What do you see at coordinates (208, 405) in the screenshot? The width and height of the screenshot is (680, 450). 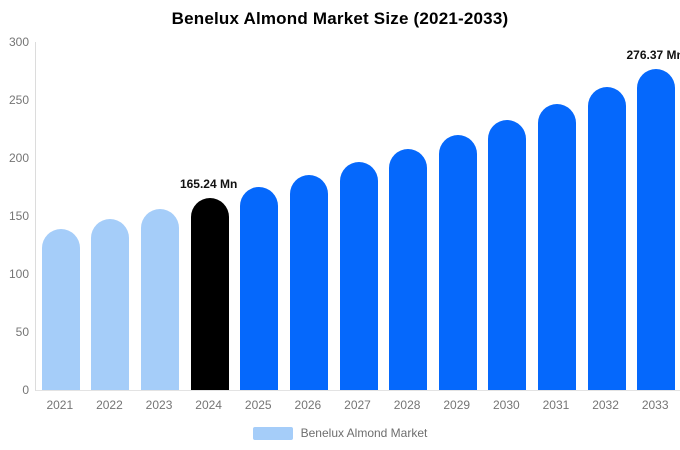 I see `x-tick-label-2024: 2024` at bounding box center [208, 405].